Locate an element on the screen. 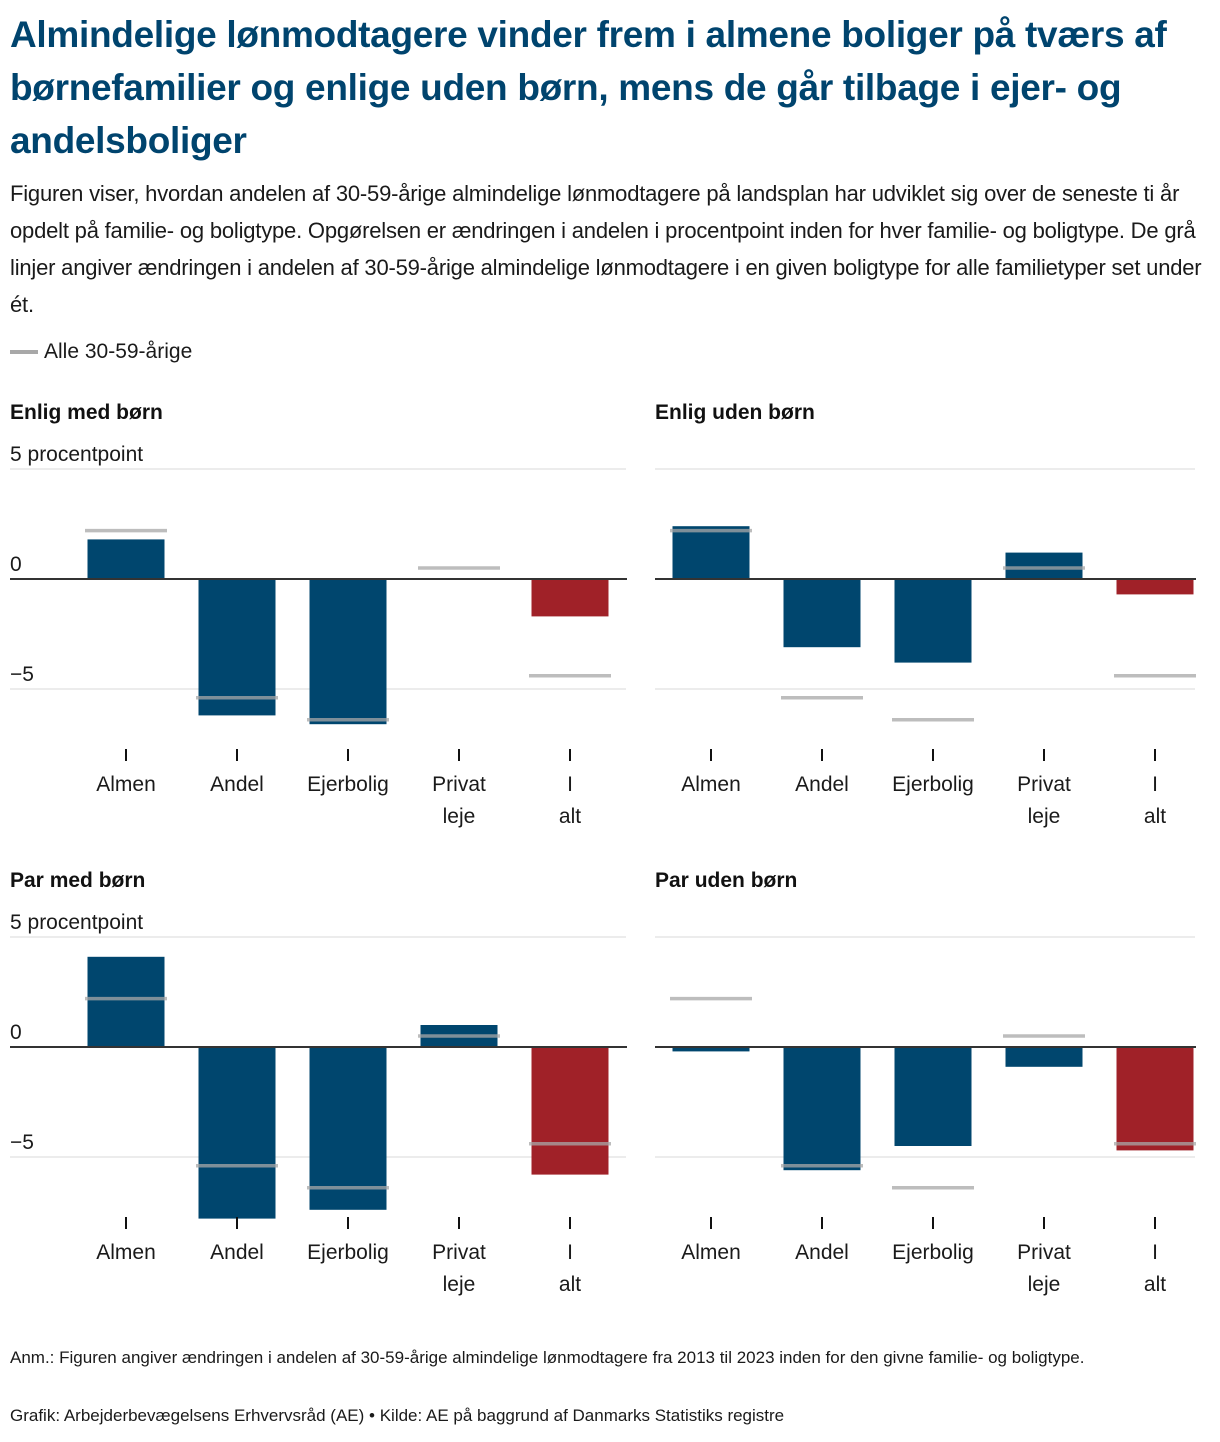 The width and height of the screenshot is (1220, 1442). legend-label: Alle 30-59-årige is located at coordinates (118, 351).